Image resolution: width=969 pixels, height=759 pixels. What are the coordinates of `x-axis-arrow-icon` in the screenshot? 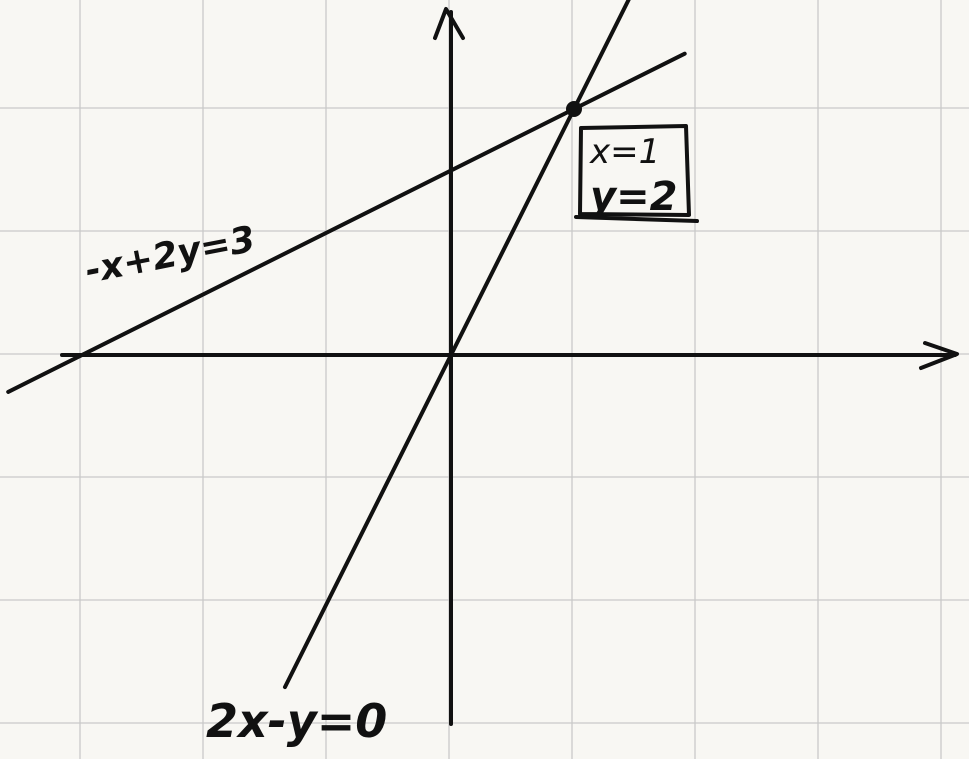 It's located at (939, 355).